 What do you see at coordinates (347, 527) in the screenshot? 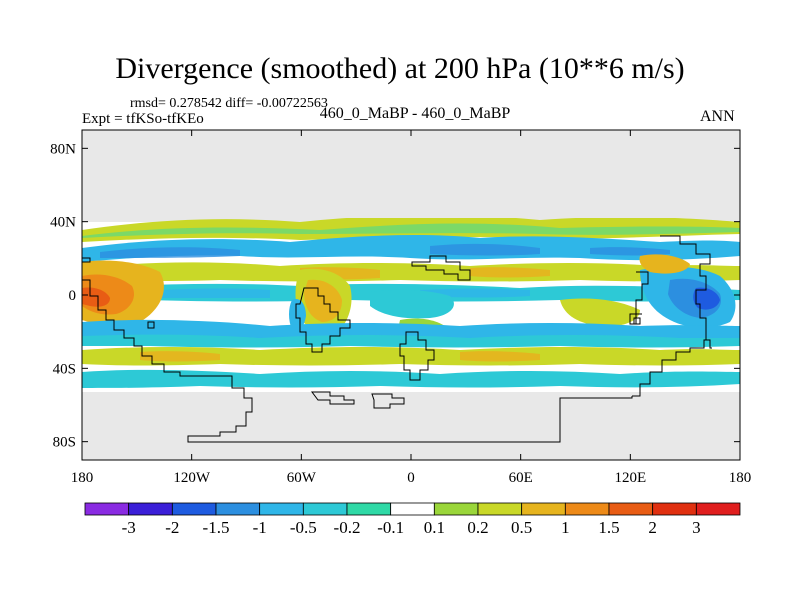
I see `colorbar-level-label: -0.2` at bounding box center [347, 527].